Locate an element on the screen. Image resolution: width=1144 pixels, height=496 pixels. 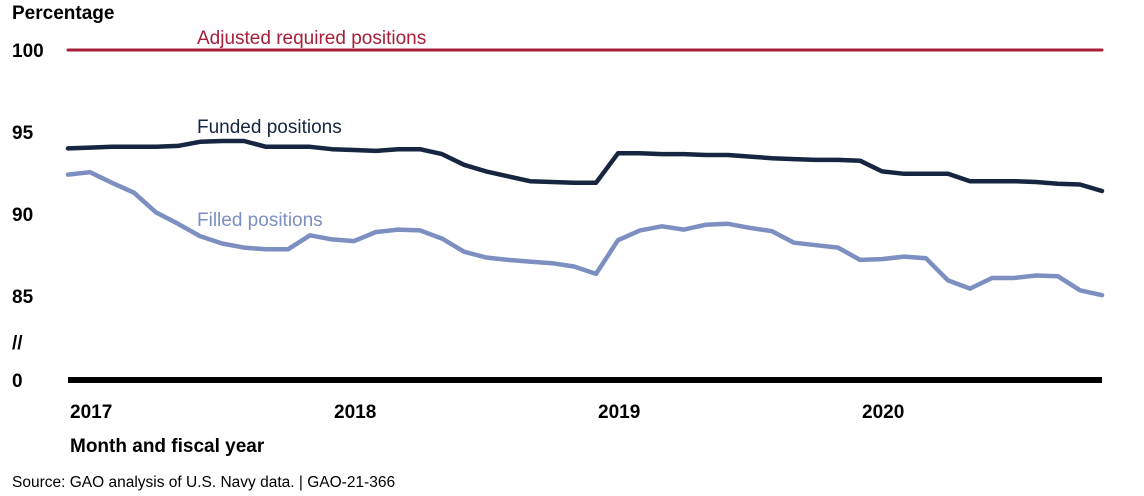
series-label-adjusted-required: Adjusted required positions is located at coordinates (311, 38).